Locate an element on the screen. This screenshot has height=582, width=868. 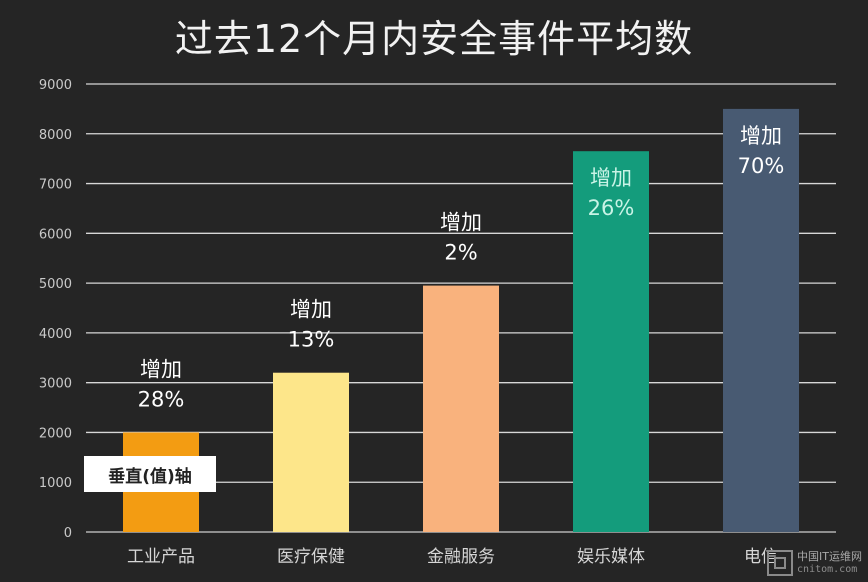
watermark-cn: 中国IT运维网 is located at coordinates (829, 556).